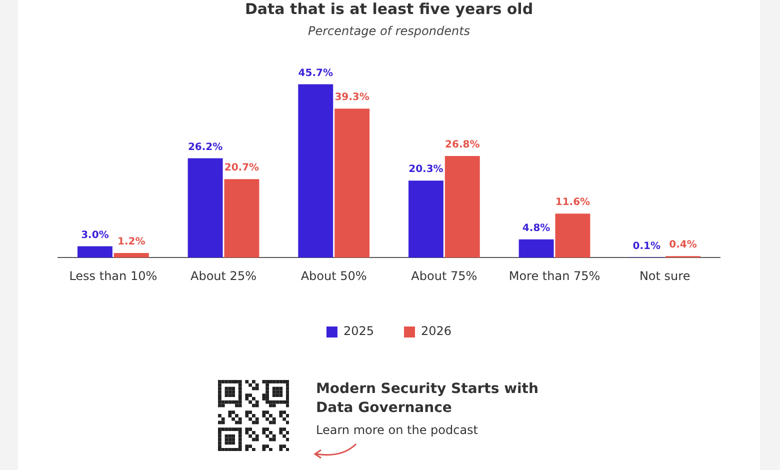  I want to click on x-tick-label: Not sure, so click(664, 275).